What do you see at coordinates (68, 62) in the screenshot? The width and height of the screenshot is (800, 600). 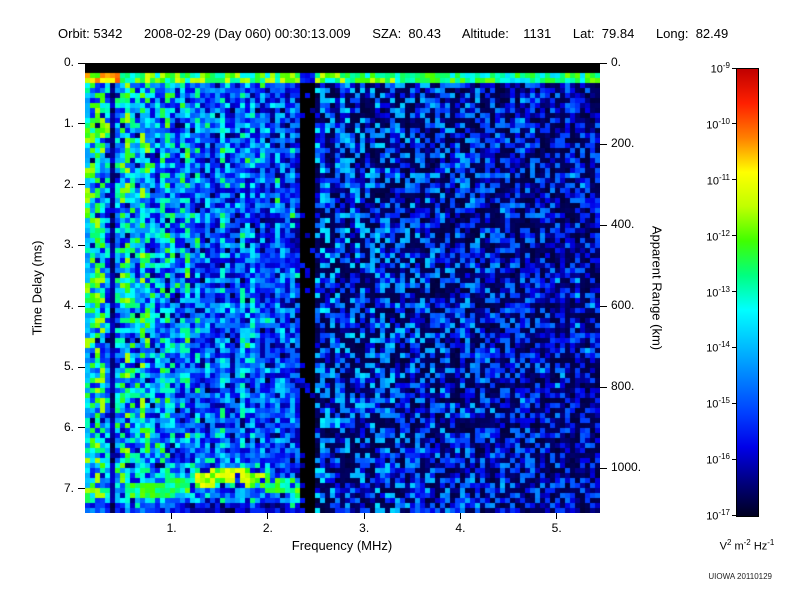 I see `y-tick-label: 0.` at bounding box center [68, 62].